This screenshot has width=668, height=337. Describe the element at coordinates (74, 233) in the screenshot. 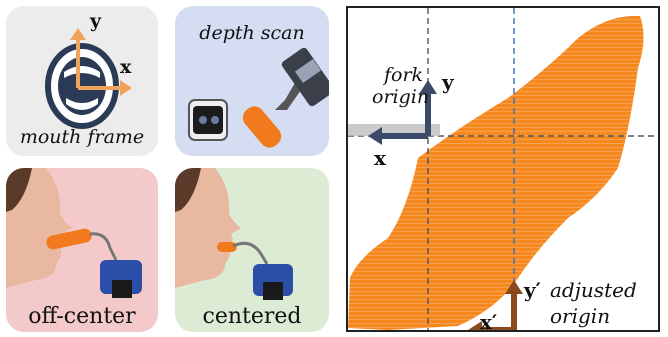

I see `off-center-photo` at that location.